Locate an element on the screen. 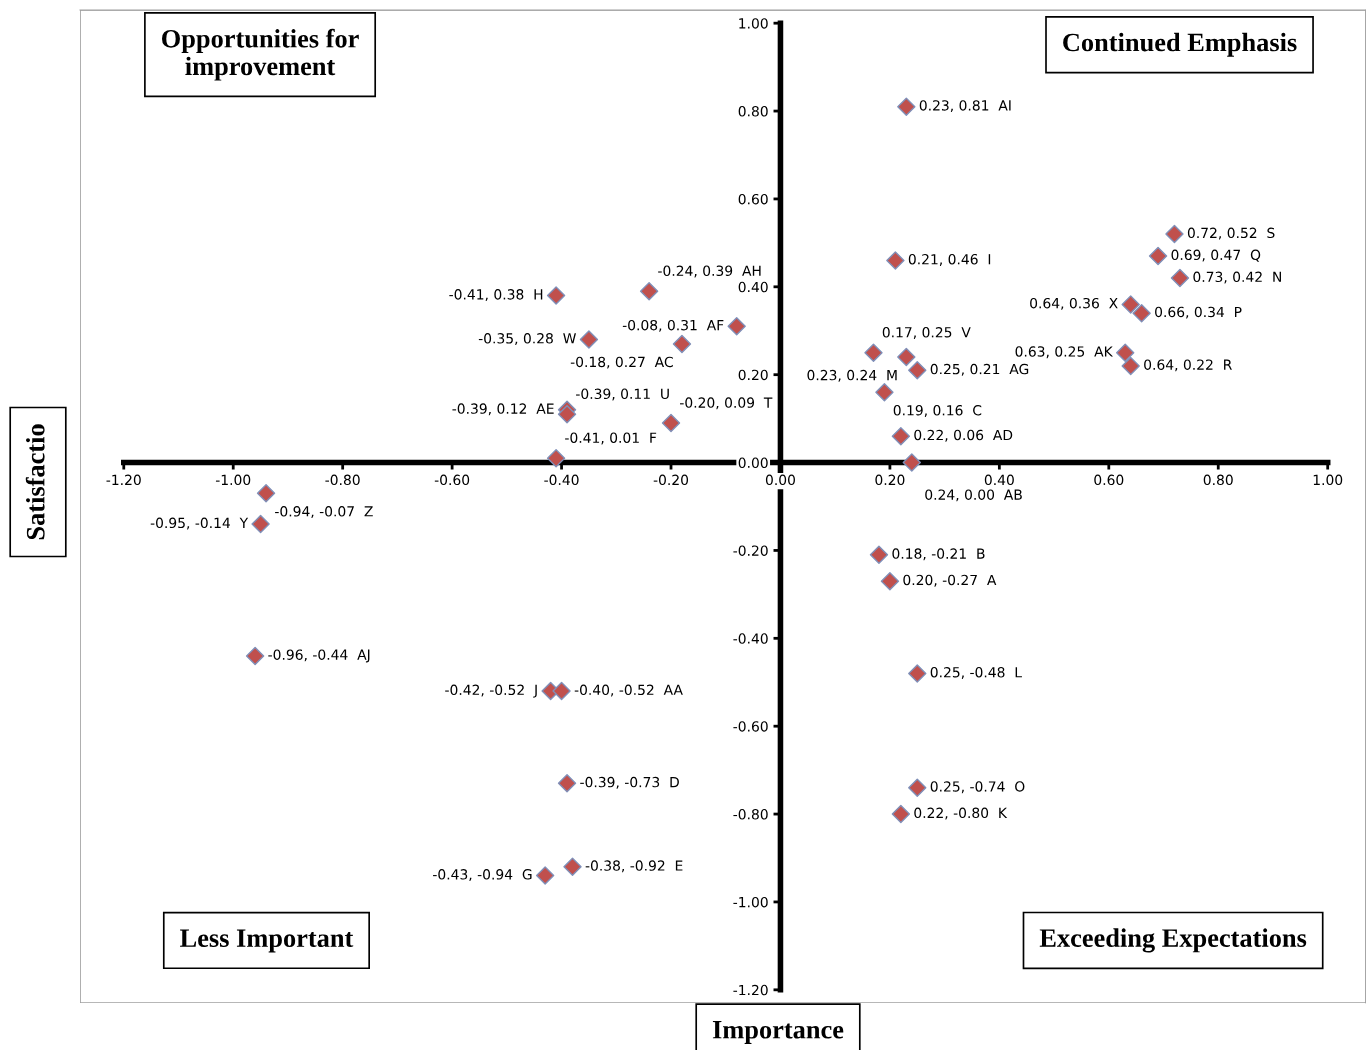 This screenshot has height=1050, width=1366. y-tick-label: -1.20 is located at coordinates (750, 990).